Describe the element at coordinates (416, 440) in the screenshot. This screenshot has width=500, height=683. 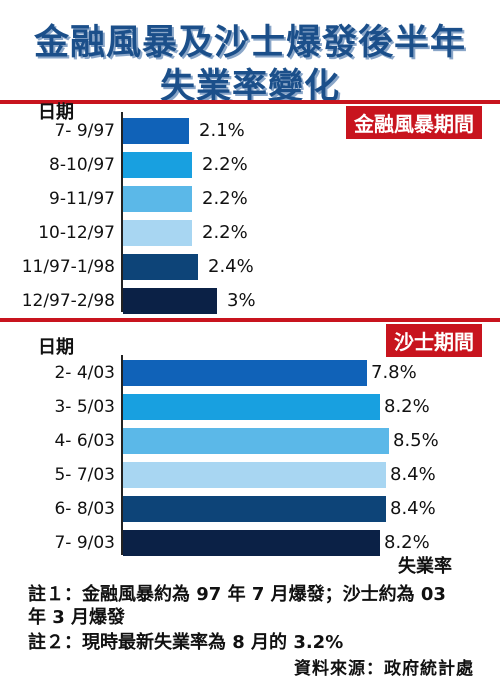
I see `value-label: 8.5%` at that location.